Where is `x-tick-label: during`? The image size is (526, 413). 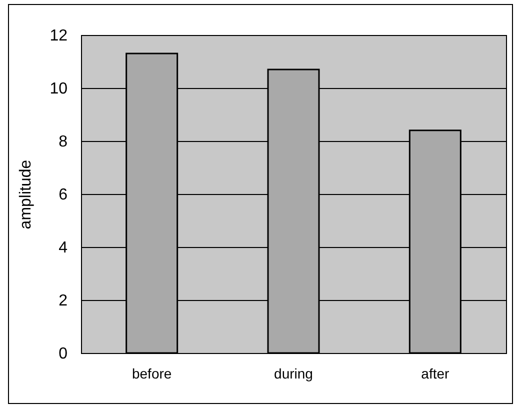 x-tick-label: during is located at coordinates (293, 374).